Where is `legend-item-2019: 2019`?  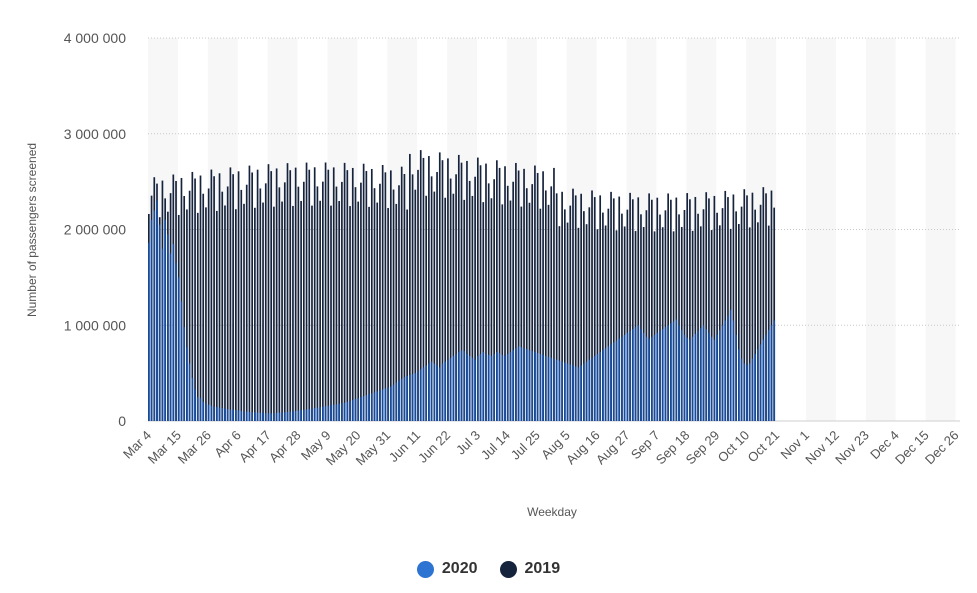 legend-item-2019: 2019 is located at coordinates (529, 569).